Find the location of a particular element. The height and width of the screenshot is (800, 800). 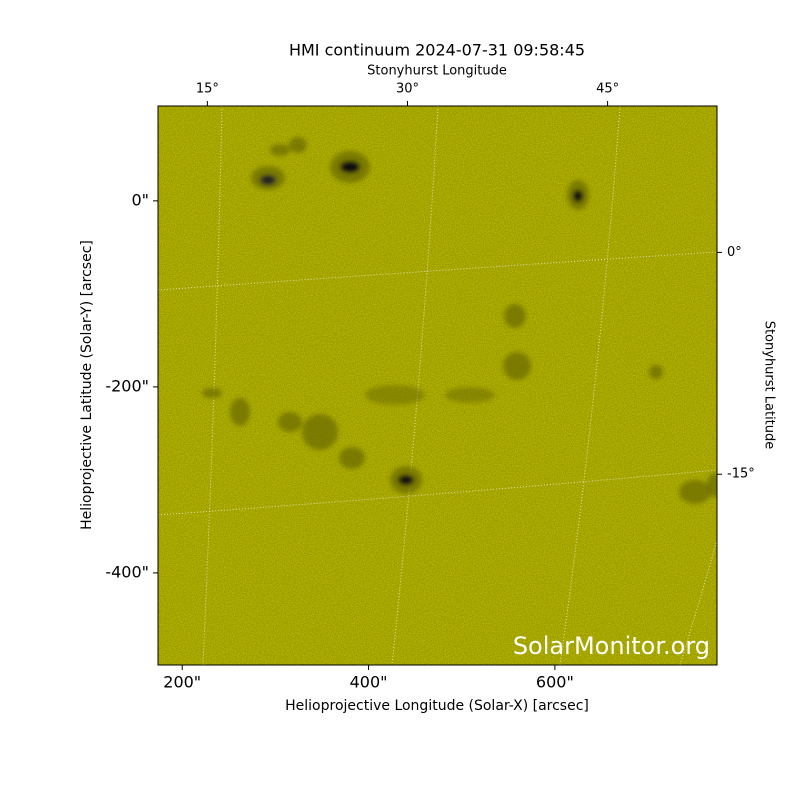

x-tick-label: 600" is located at coordinates (555, 682).